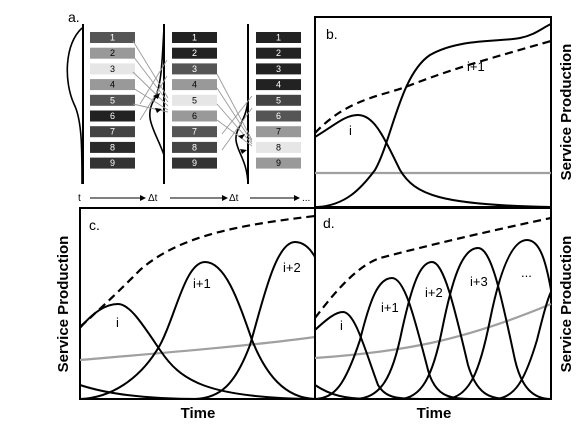  I want to click on block-label-1-5: 5, so click(112, 100).